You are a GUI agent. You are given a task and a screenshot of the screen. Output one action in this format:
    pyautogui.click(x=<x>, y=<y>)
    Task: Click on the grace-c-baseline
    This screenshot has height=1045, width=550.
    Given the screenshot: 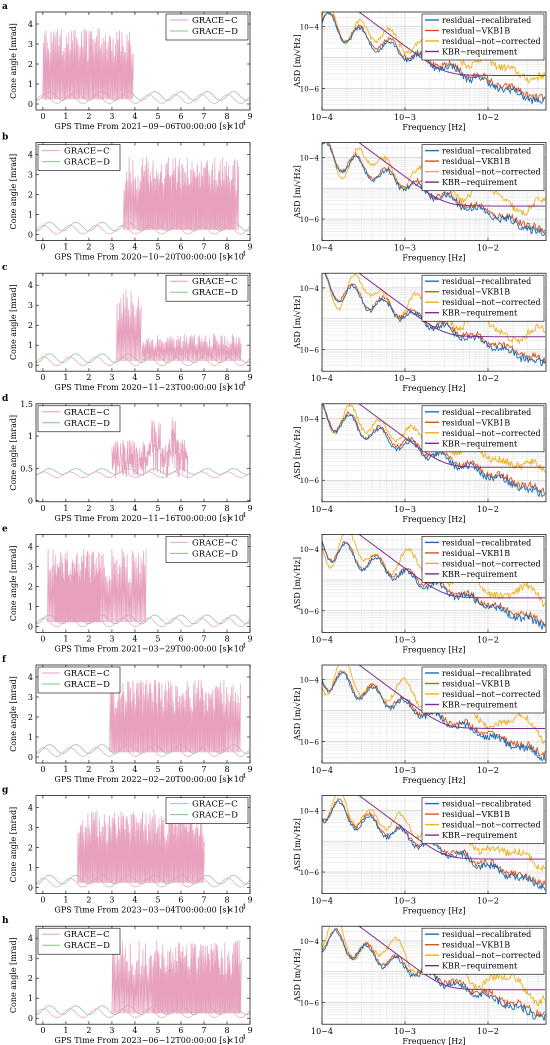 What is the action you would take?
    pyautogui.click(x=143, y=1013)
    